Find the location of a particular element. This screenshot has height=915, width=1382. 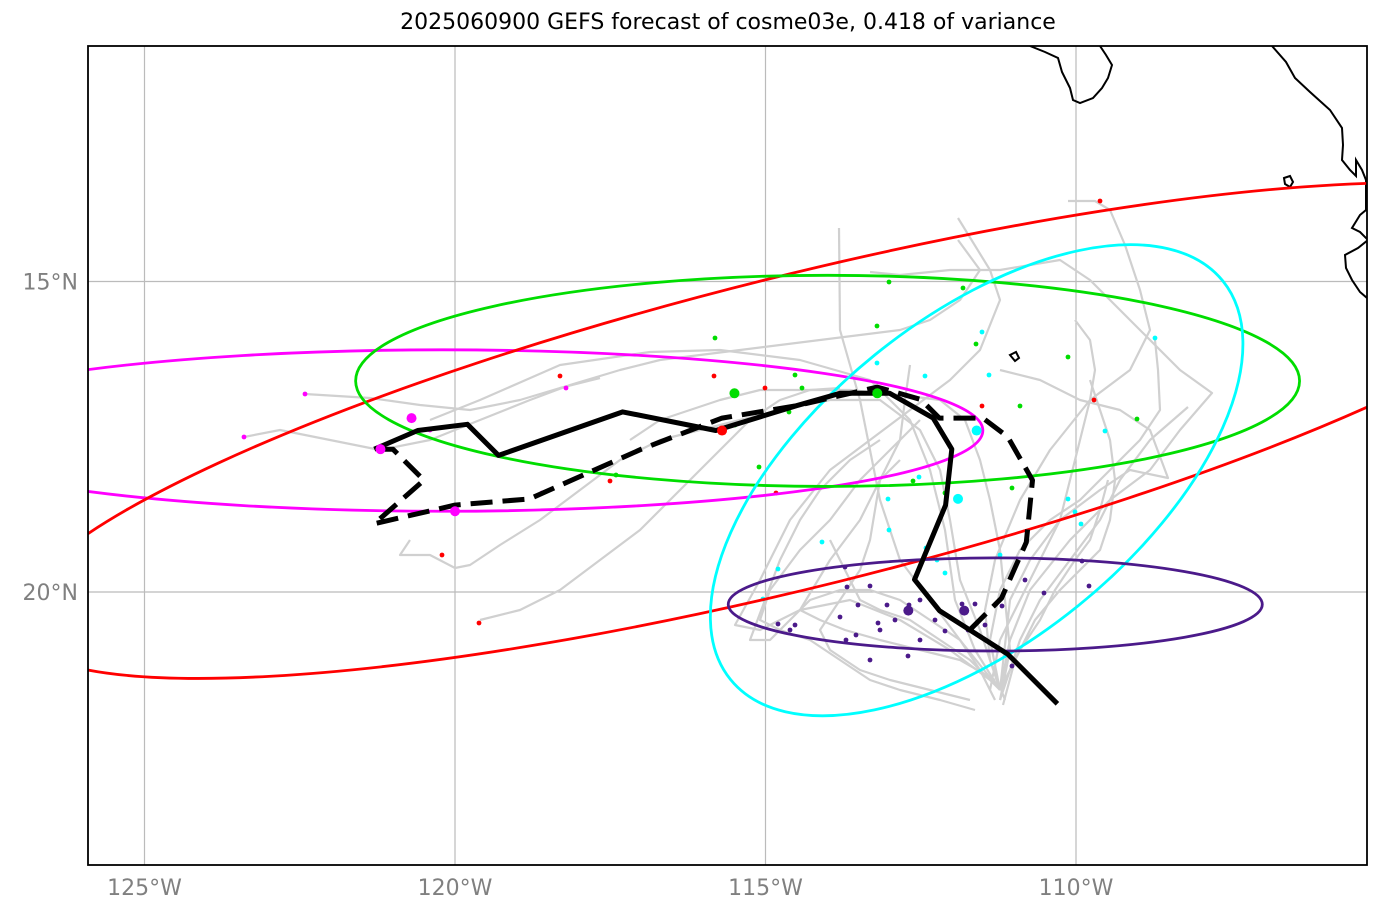

cluster-marker-purple is located at coordinates (964, 610).